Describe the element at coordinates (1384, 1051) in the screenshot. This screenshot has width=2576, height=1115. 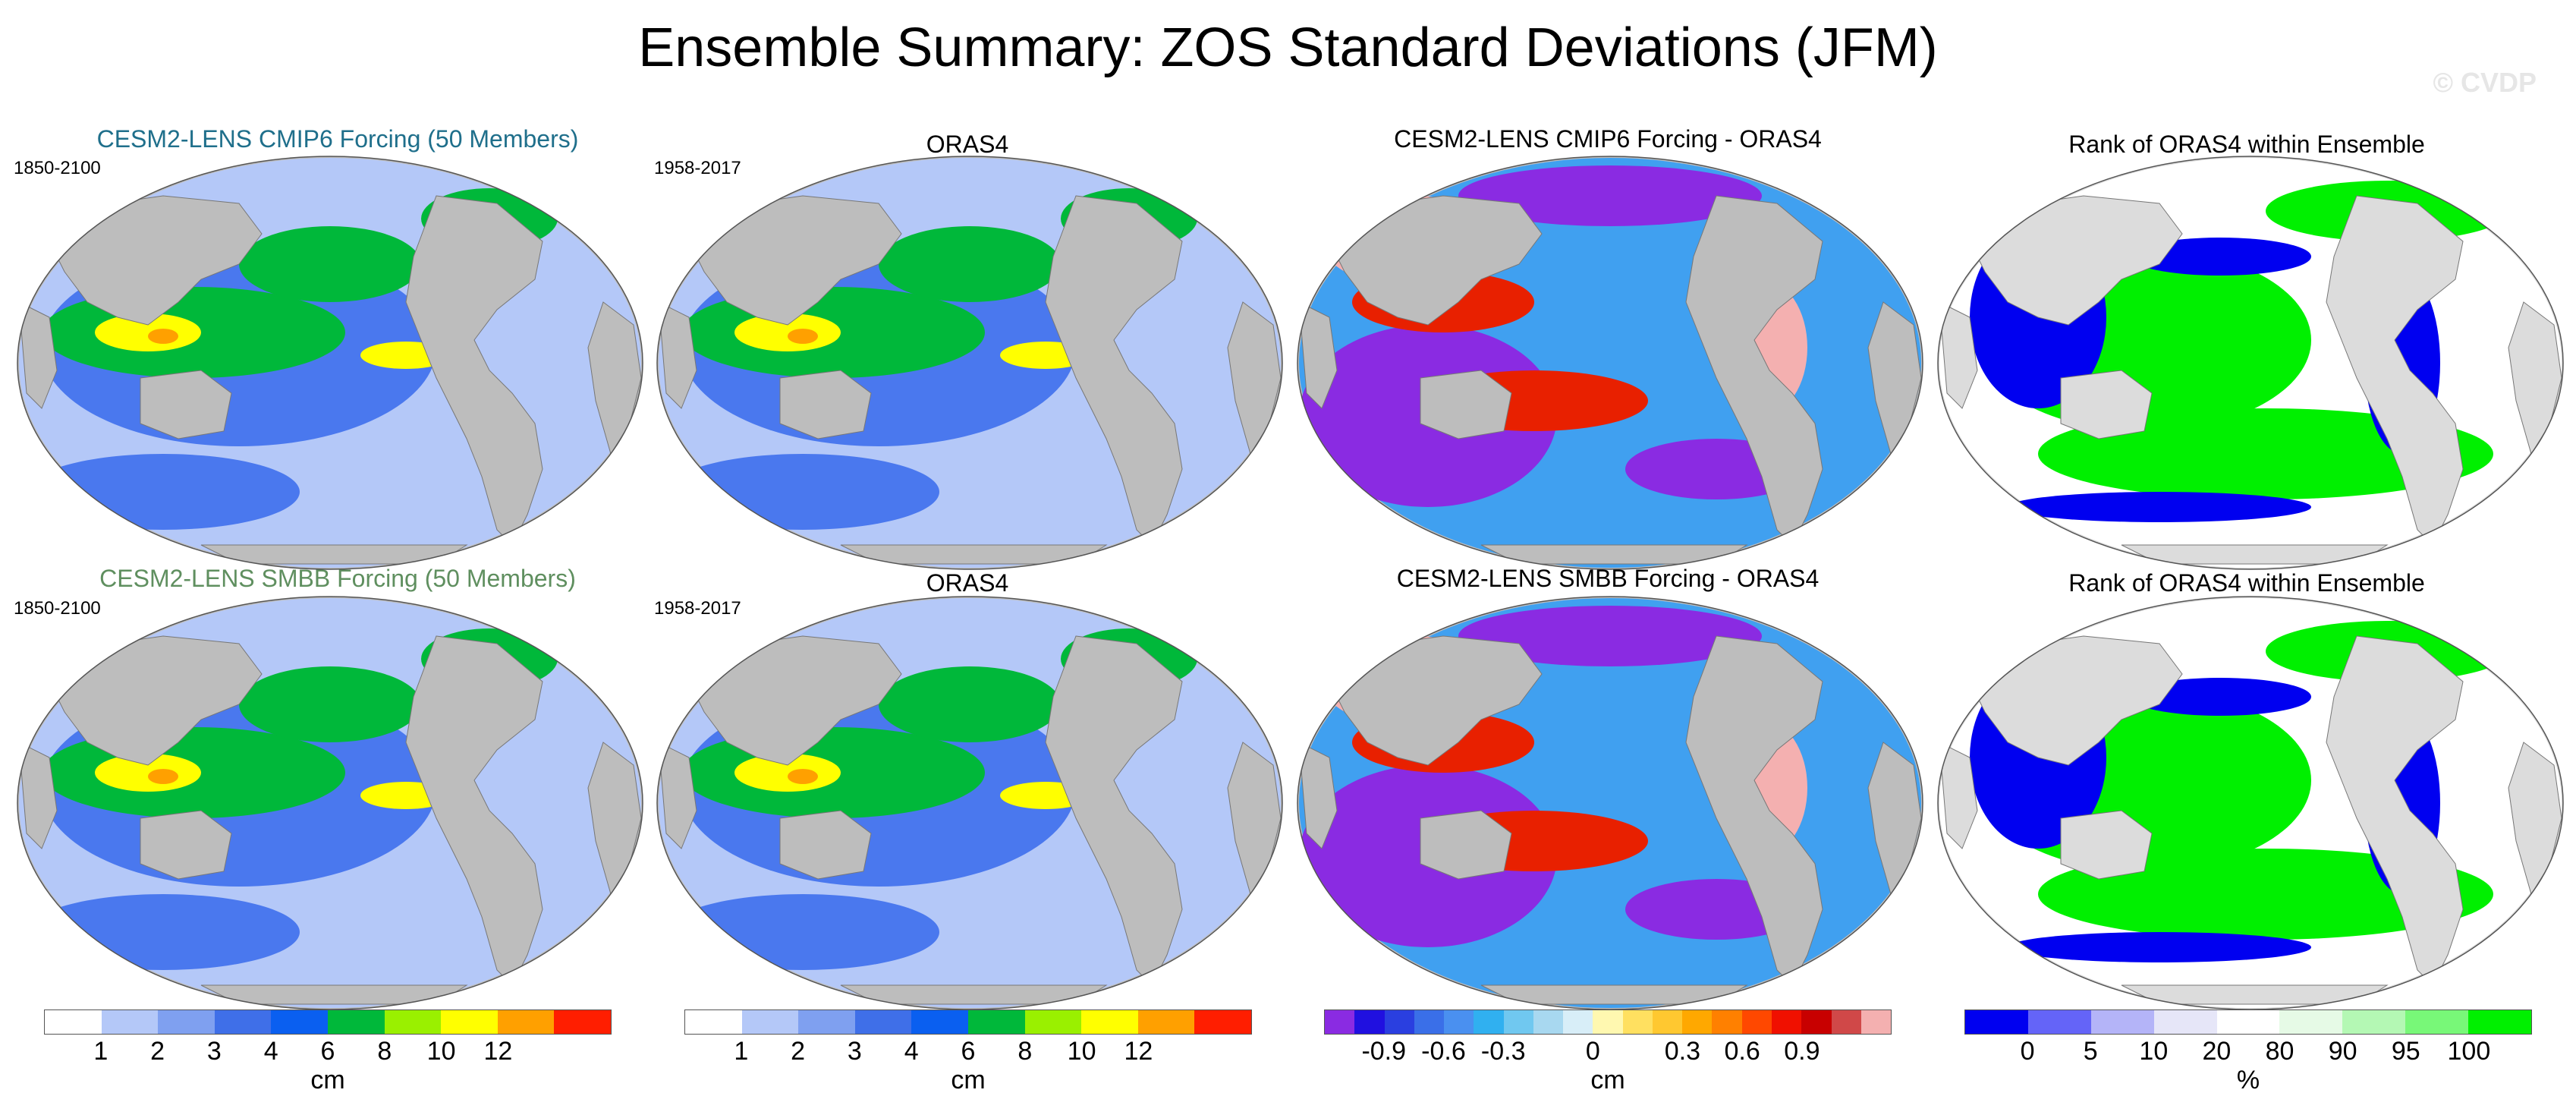
I see `colorbar-tick-label: -0.9` at that location.